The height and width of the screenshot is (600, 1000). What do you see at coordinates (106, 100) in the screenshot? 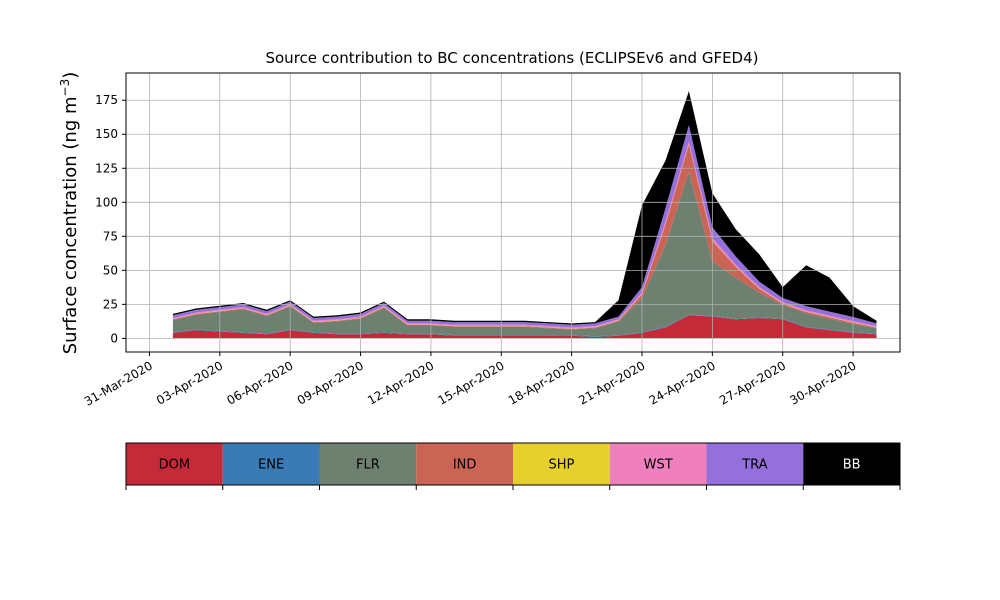
I see `y-tick-label: 175` at bounding box center [106, 100].